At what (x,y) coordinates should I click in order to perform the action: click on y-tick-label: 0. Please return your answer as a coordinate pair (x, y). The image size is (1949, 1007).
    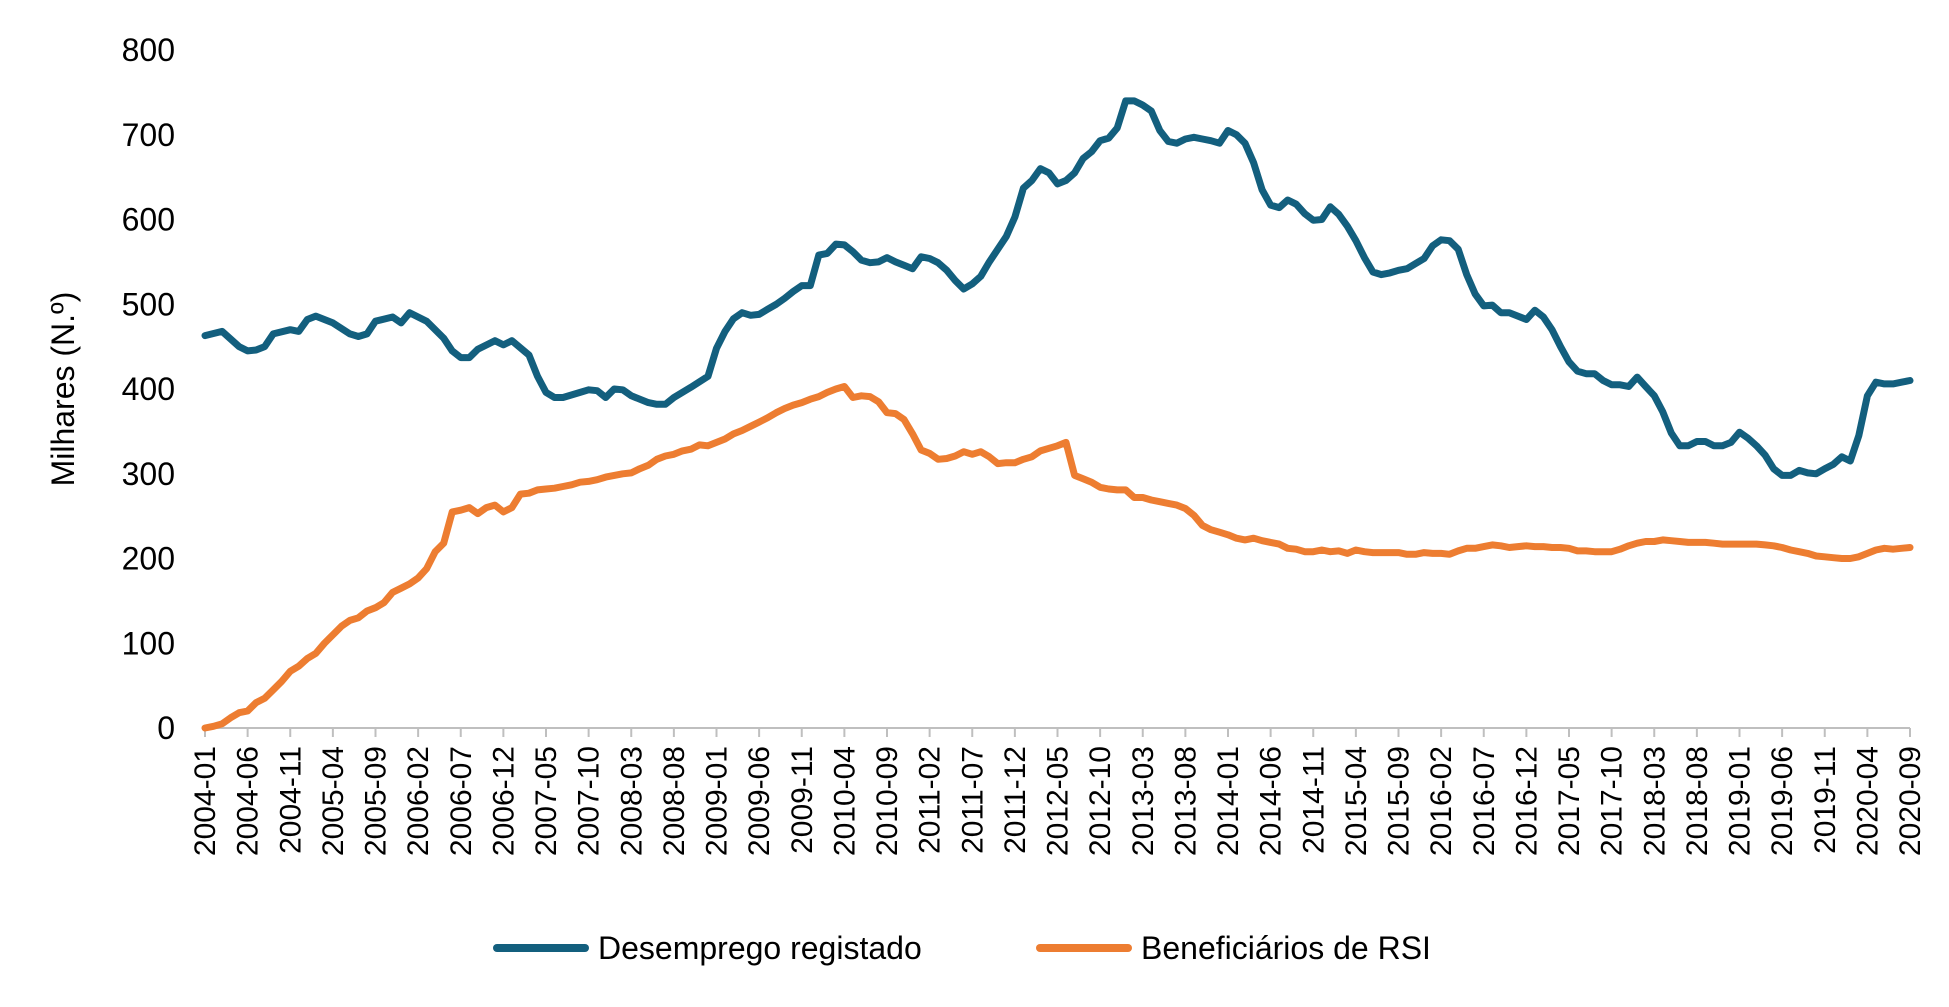
    Looking at the image, I should click on (166, 728).